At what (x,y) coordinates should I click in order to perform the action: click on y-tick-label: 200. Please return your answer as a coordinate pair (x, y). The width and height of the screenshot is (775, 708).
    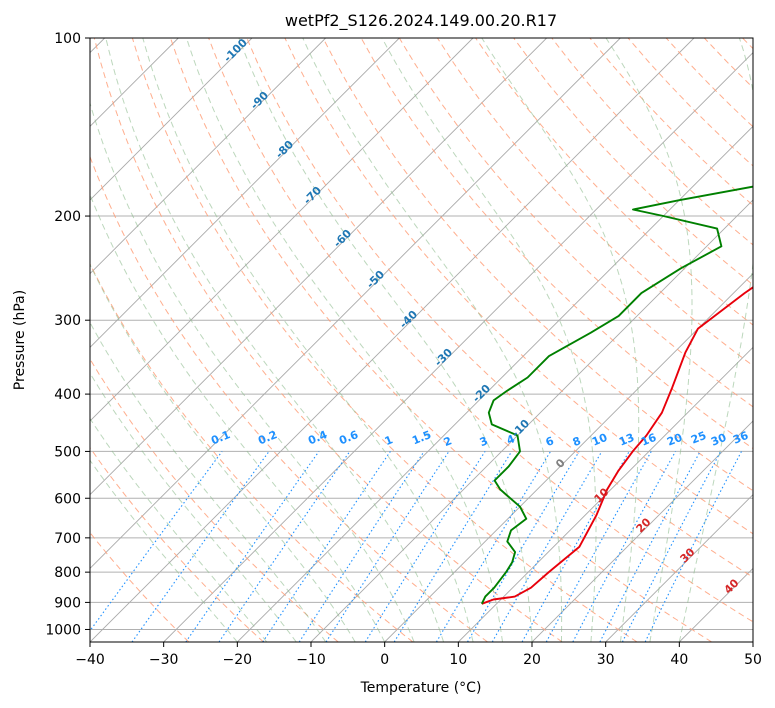
    Looking at the image, I should click on (67, 217).